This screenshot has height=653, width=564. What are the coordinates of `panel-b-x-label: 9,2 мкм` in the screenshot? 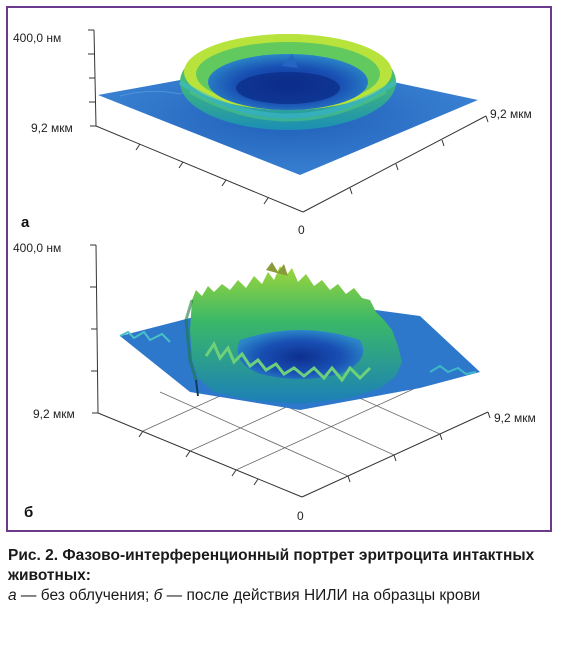 It's located at (515, 418).